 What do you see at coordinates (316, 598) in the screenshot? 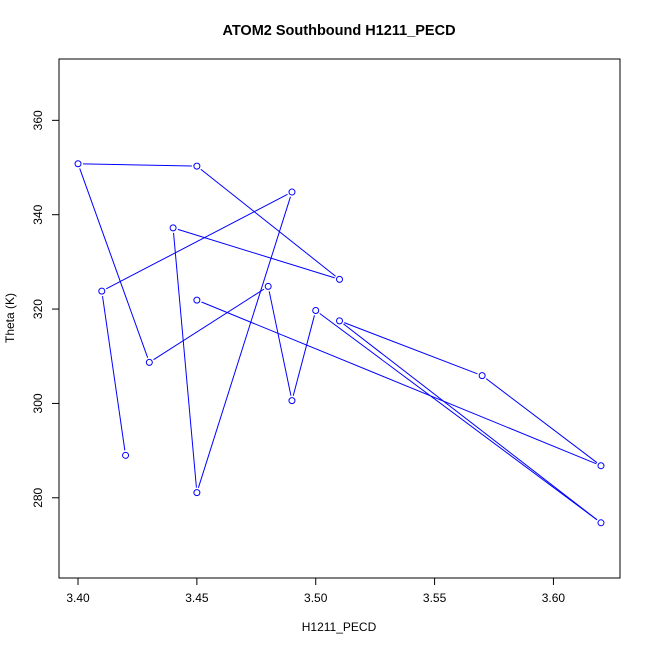
I see `x-tick-label: 3.50` at bounding box center [316, 598].